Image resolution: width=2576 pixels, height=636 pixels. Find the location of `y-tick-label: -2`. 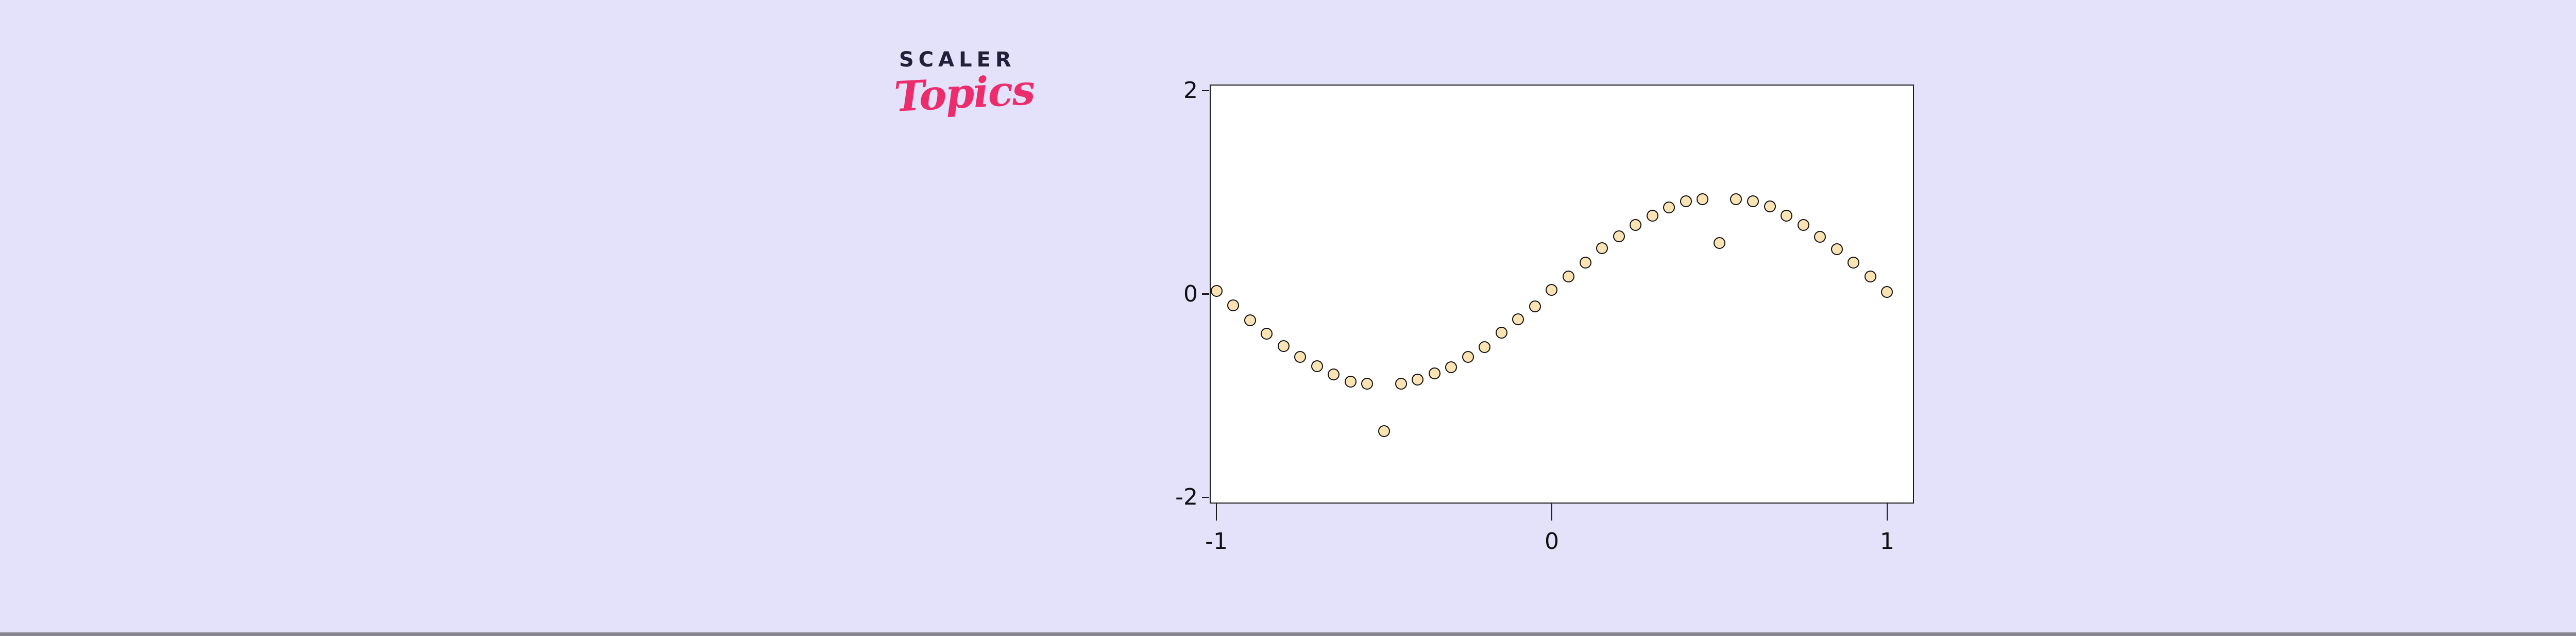

y-tick-label: -2 is located at coordinates (1186, 497).